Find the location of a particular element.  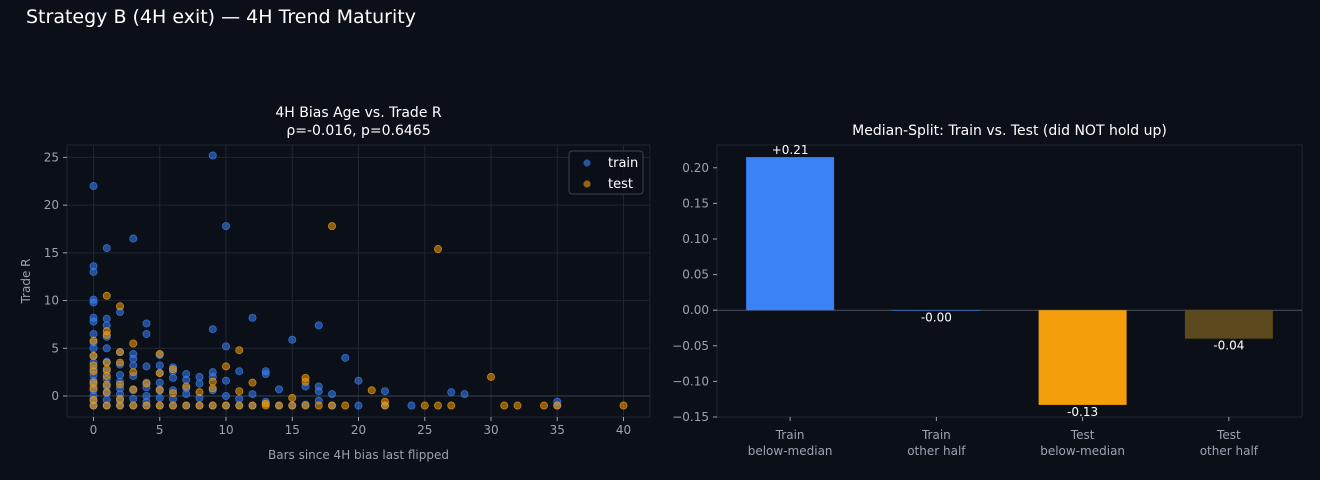

bar-value-label: -0.13 is located at coordinates (1082, 412).